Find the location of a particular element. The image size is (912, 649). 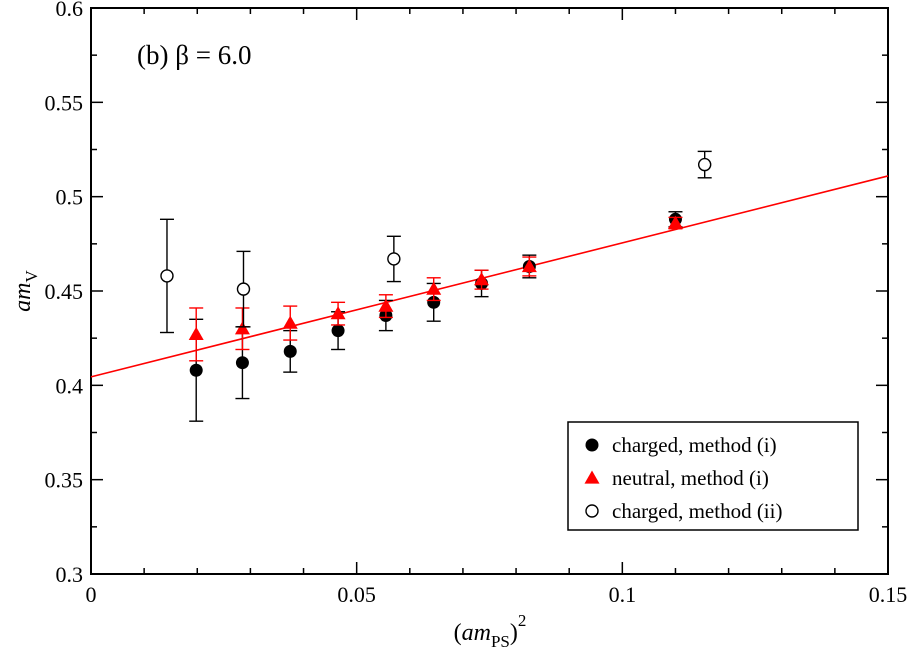

y-tick-label: 0.6 is located at coordinates (70, 10).